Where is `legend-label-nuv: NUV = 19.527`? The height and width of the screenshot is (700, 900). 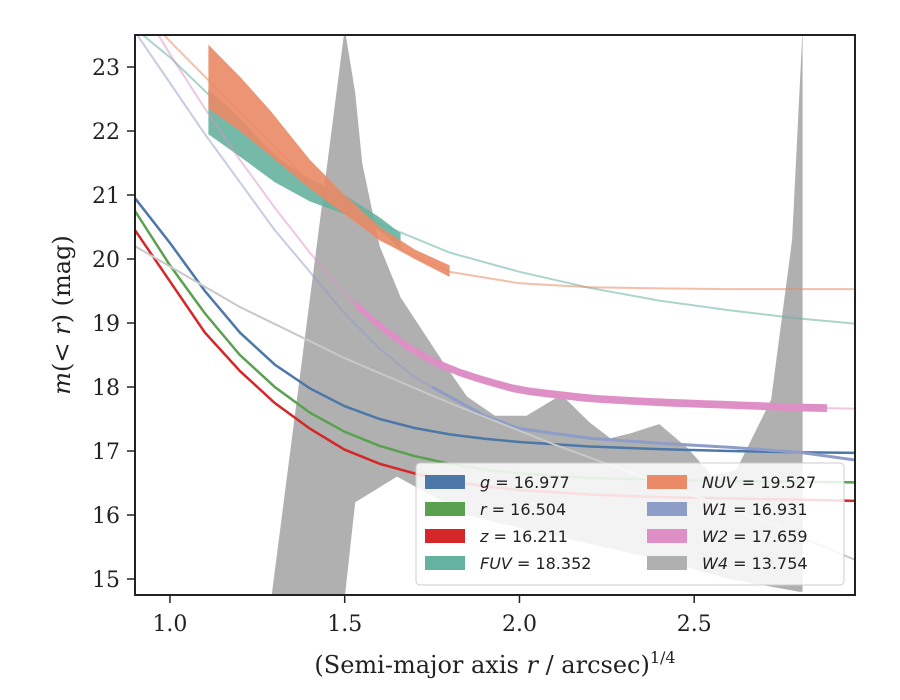 legend-label-nuv: NUV = 19.527 is located at coordinates (759, 482).